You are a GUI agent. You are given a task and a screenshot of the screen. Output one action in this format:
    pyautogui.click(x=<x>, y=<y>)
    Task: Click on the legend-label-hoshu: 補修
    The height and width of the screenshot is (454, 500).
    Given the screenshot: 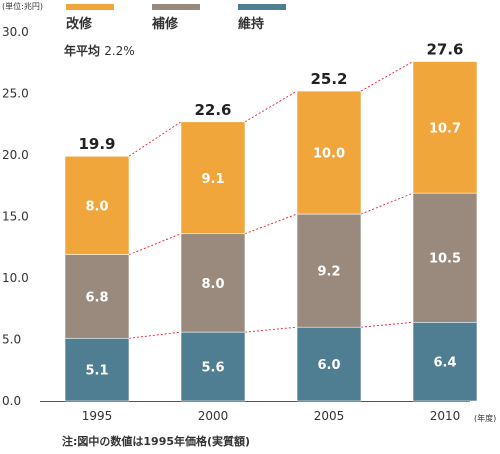 What is the action you would take?
    pyautogui.click(x=165, y=24)
    